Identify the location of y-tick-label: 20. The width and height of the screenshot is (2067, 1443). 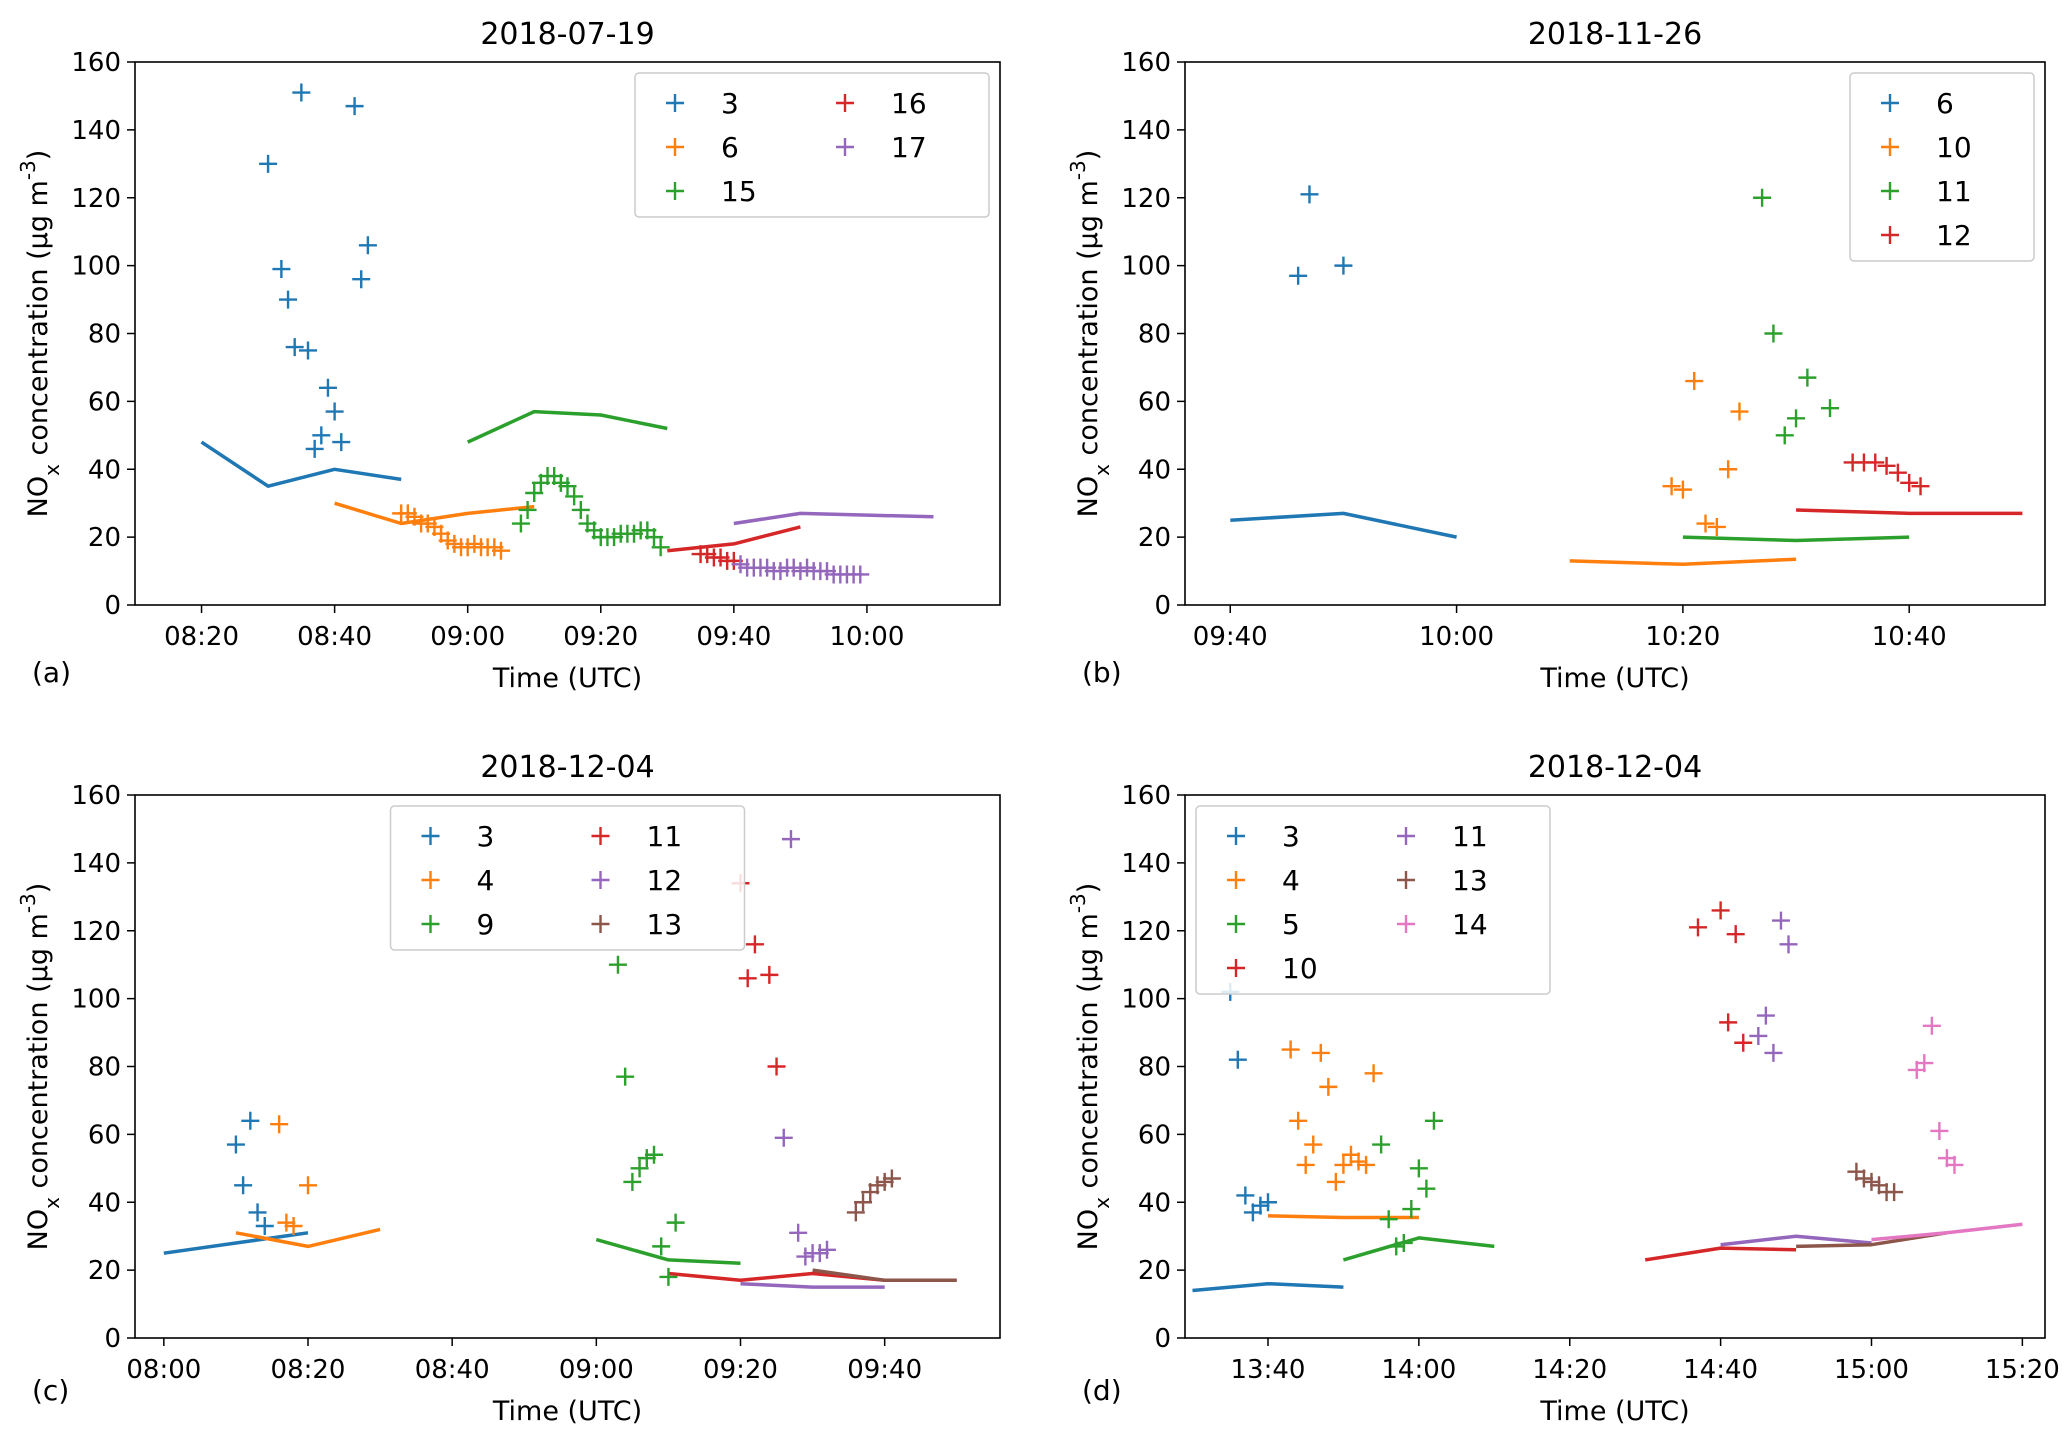
(104, 1271).